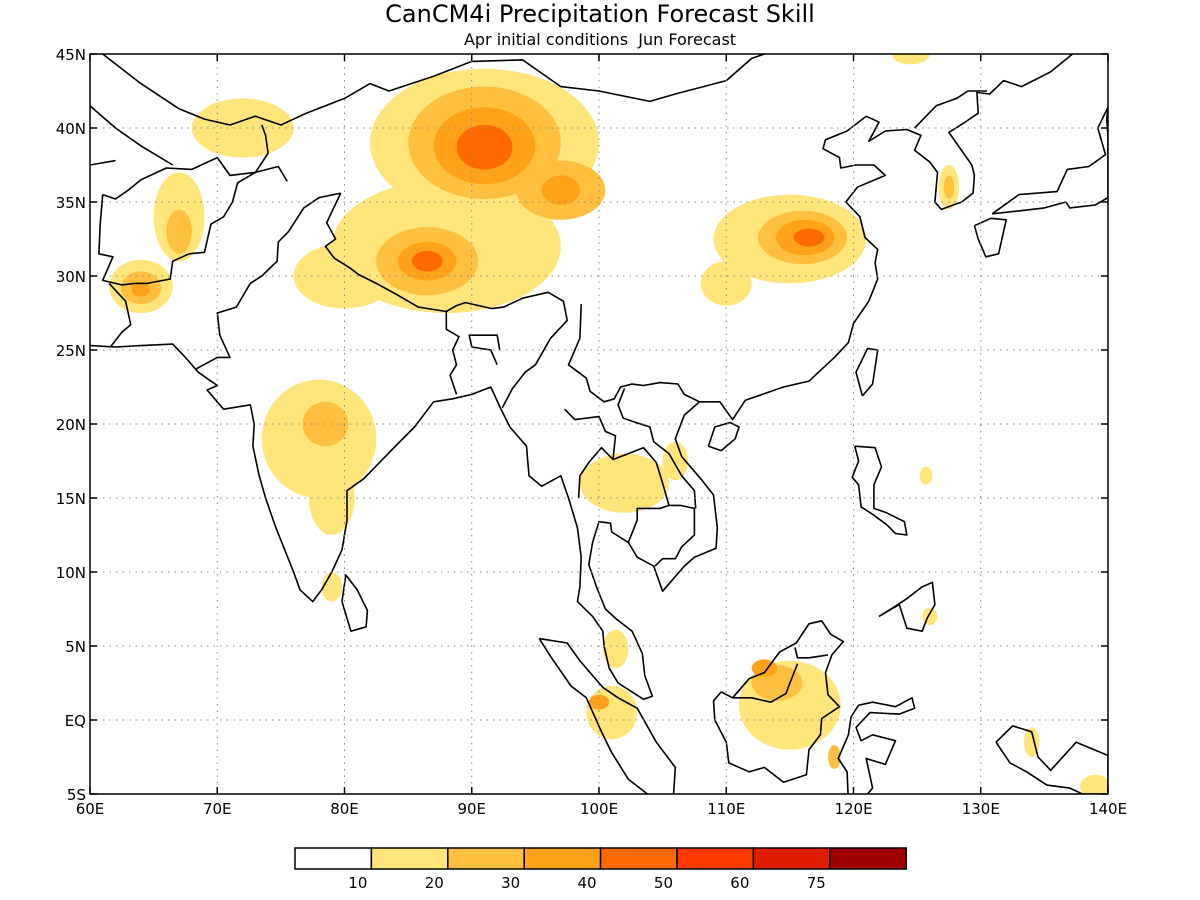  Describe the element at coordinates (75, 721) in the screenshot. I see `lat-tick-label: EQ` at that location.